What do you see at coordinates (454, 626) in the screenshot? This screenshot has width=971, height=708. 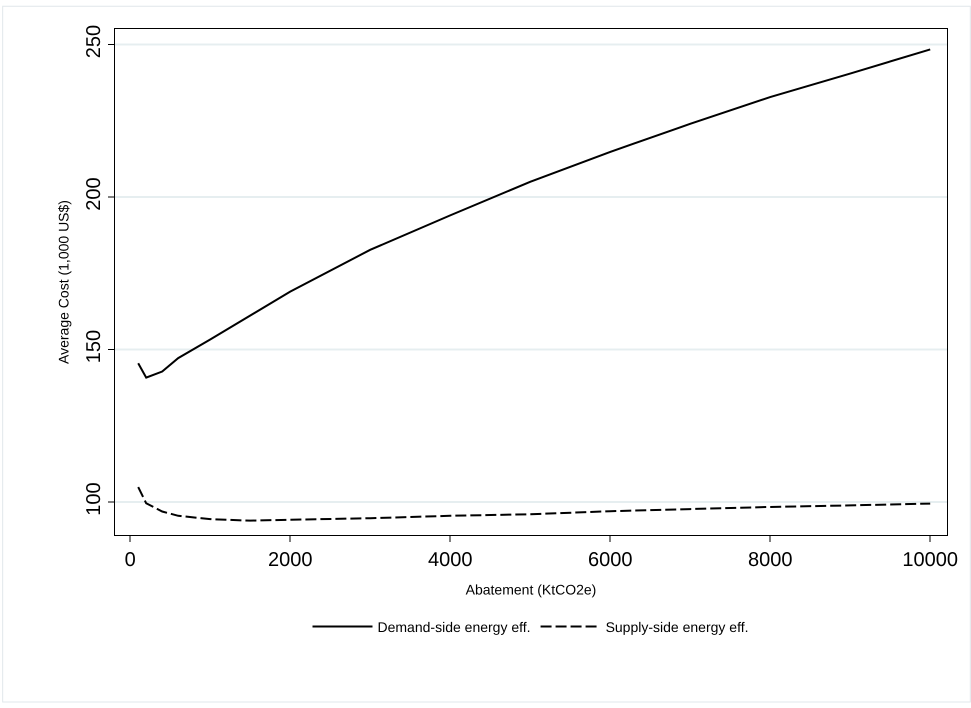 I see `legend-label: Demand-side energy eff.` at bounding box center [454, 626].